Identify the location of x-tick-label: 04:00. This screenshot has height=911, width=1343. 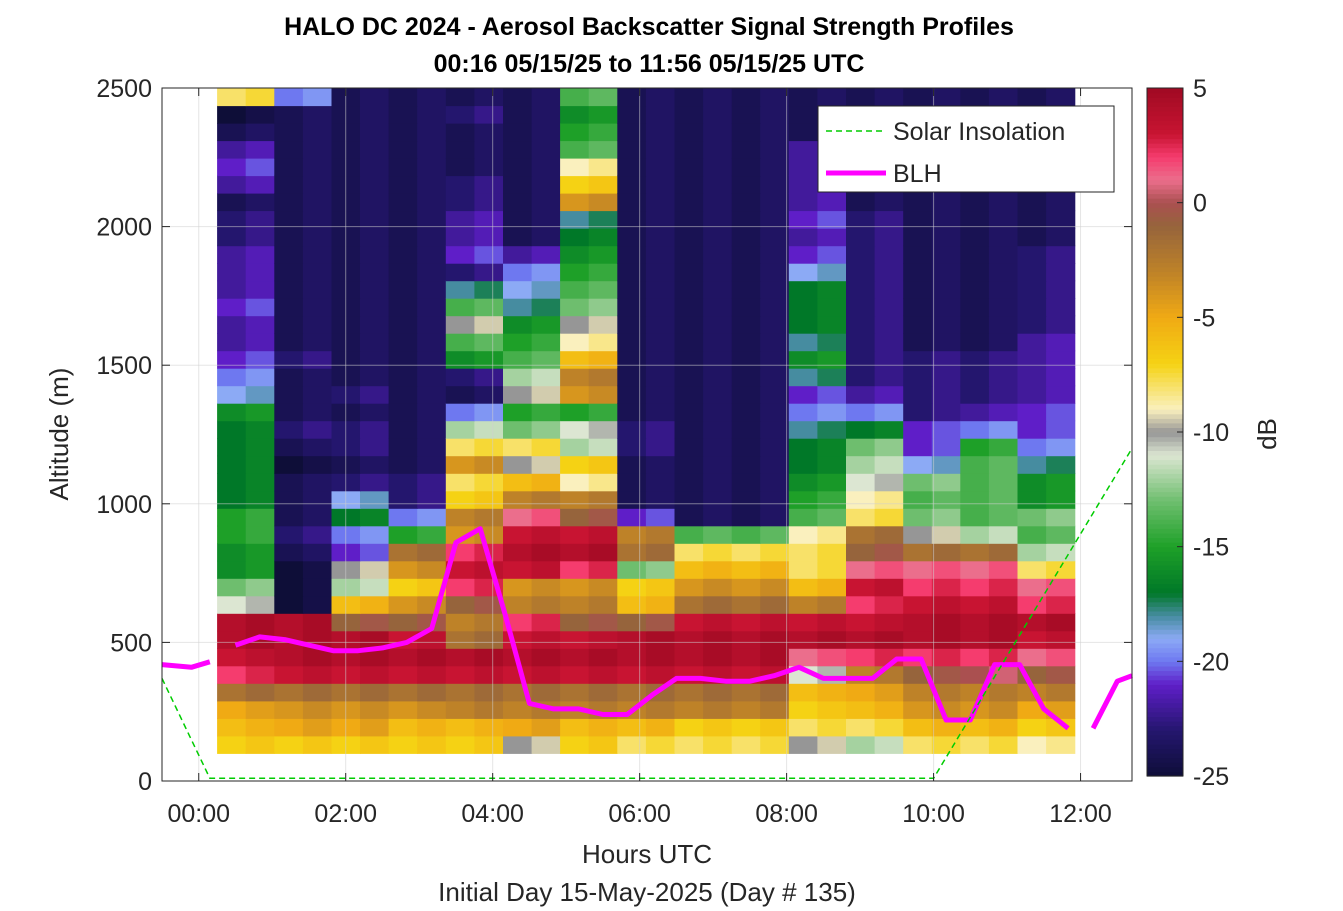
(492, 814).